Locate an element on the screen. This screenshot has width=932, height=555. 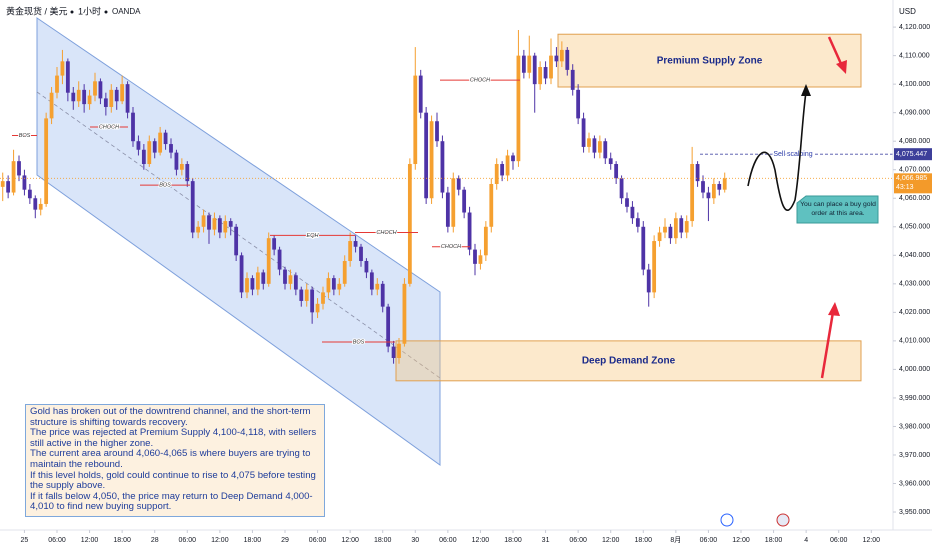
structure-label: EQH is located at coordinates (313, 236).